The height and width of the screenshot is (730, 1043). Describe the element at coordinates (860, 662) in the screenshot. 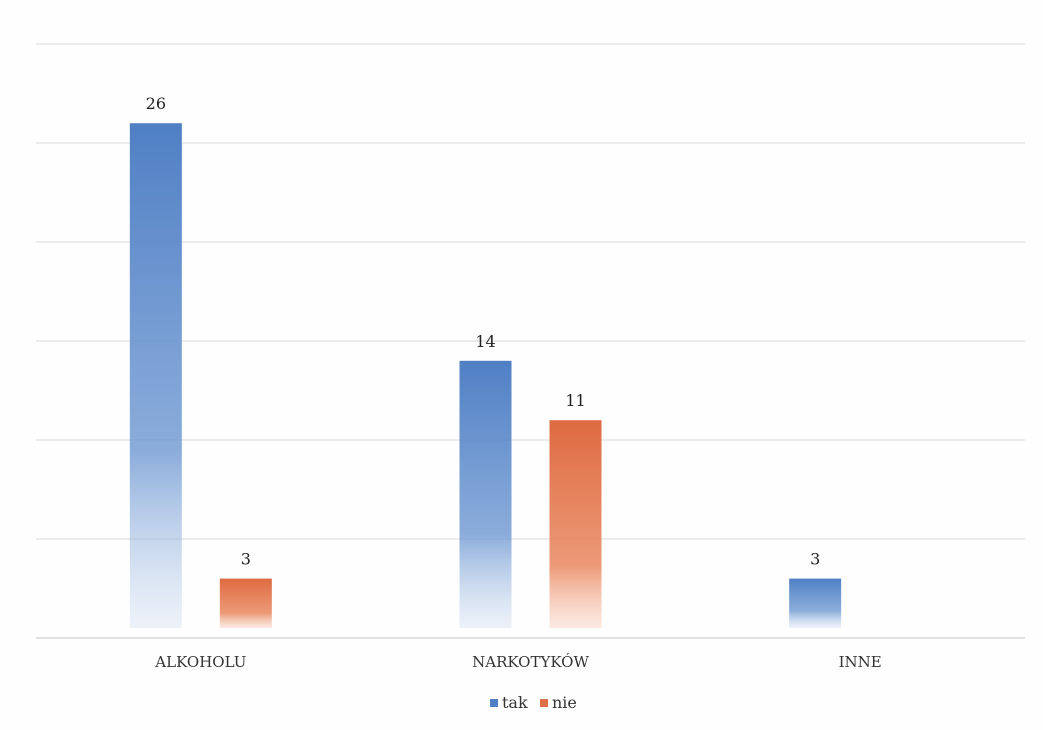

I see `category-label-inne: INNE` at that location.